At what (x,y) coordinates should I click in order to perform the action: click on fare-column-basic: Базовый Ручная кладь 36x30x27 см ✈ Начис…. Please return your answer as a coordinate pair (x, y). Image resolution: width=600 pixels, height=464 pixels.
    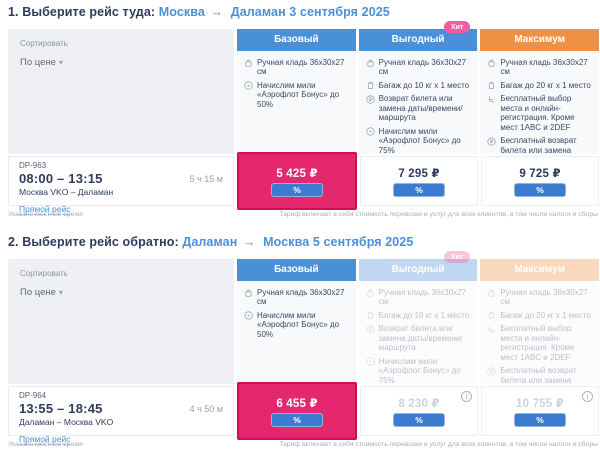
    Looking at the image, I should click on (296, 91).